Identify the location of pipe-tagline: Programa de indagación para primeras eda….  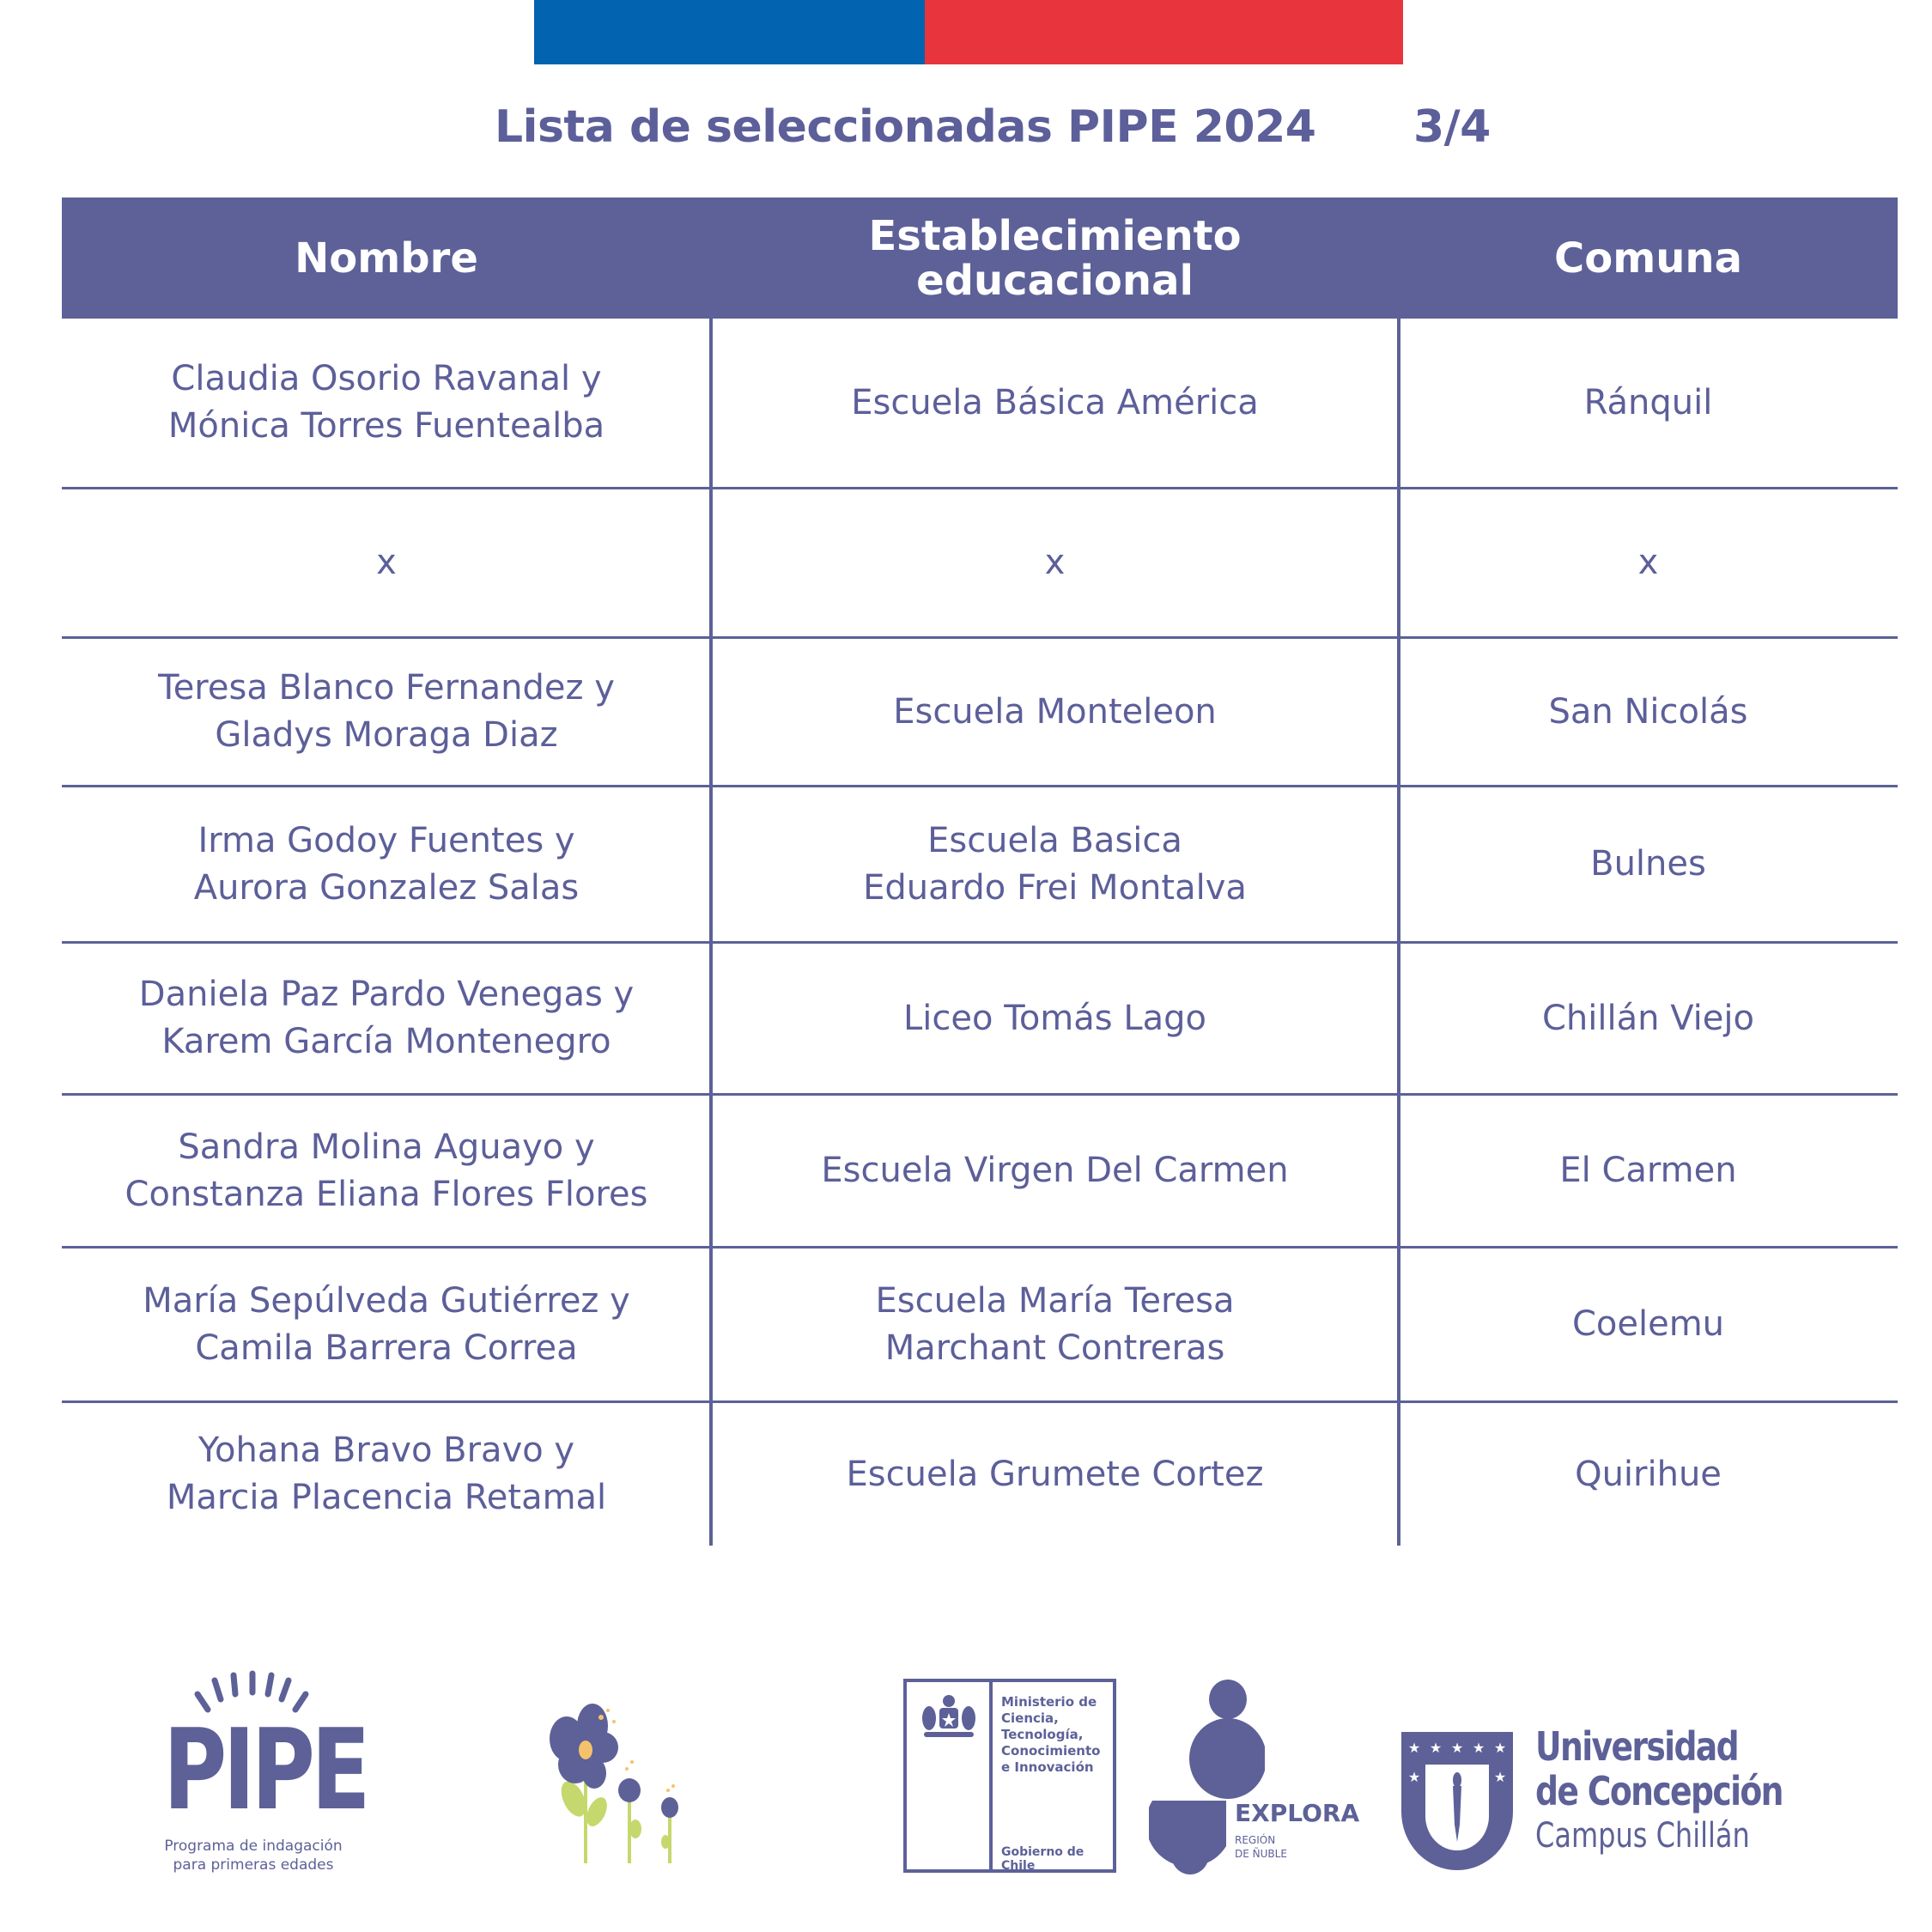
(253, 1856).